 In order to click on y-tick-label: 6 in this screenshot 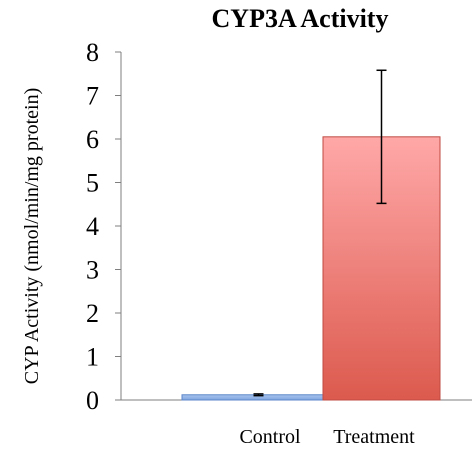, I will do `click(92, 139)`.